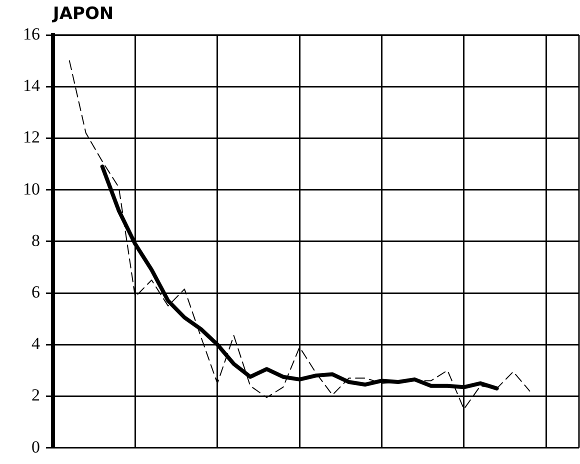 Image resolution: width=580 pixels, height=464 pixels. I want to click on y-tick-label: 4, so click(36, 344).